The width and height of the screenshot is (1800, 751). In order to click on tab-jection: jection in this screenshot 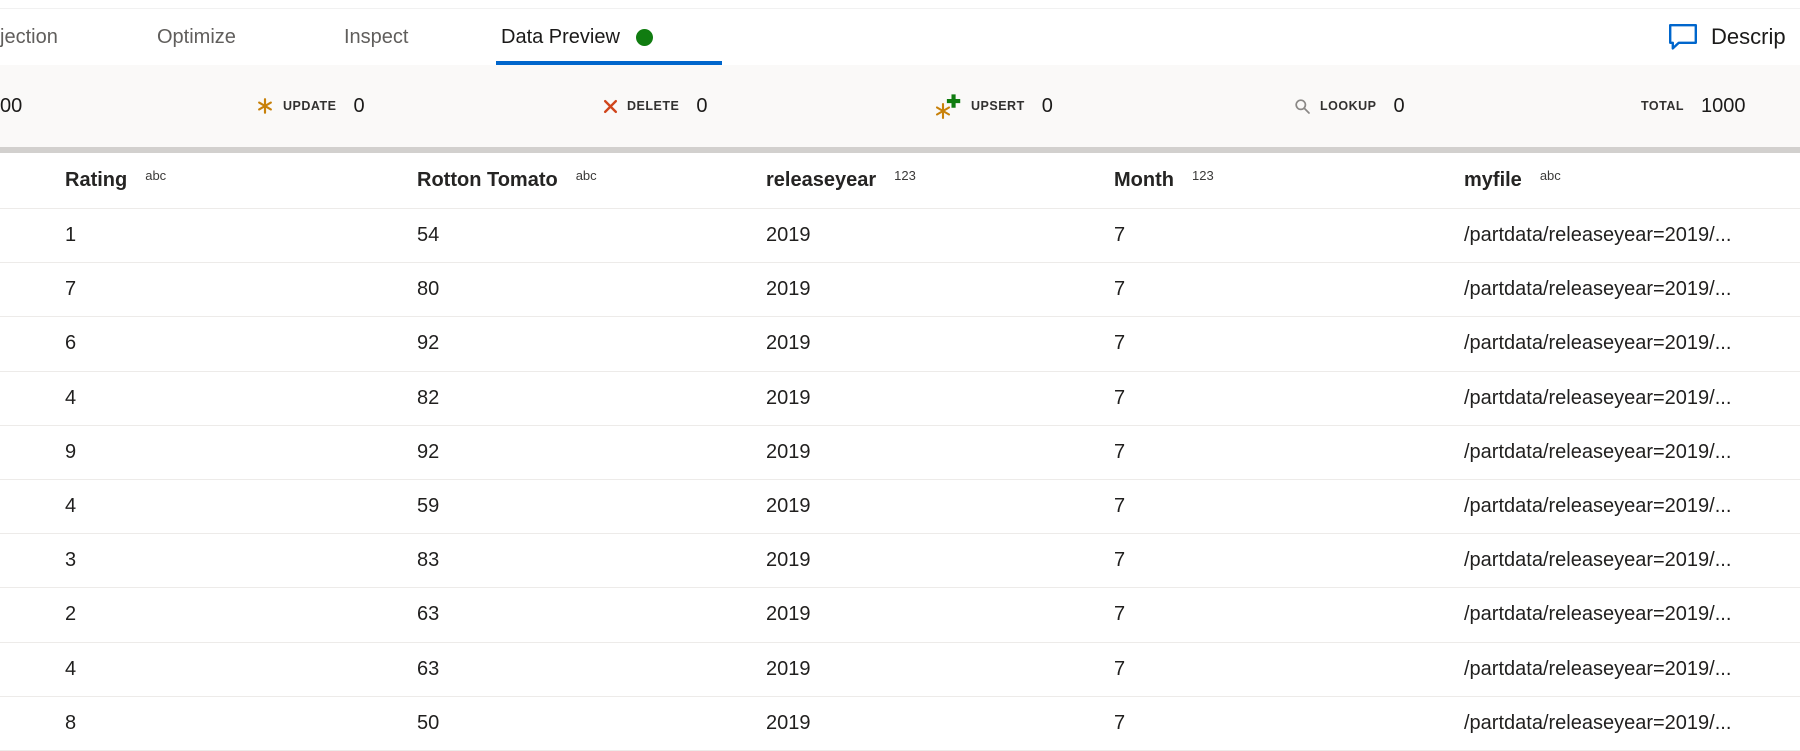, I will do `click(29, 37)`.